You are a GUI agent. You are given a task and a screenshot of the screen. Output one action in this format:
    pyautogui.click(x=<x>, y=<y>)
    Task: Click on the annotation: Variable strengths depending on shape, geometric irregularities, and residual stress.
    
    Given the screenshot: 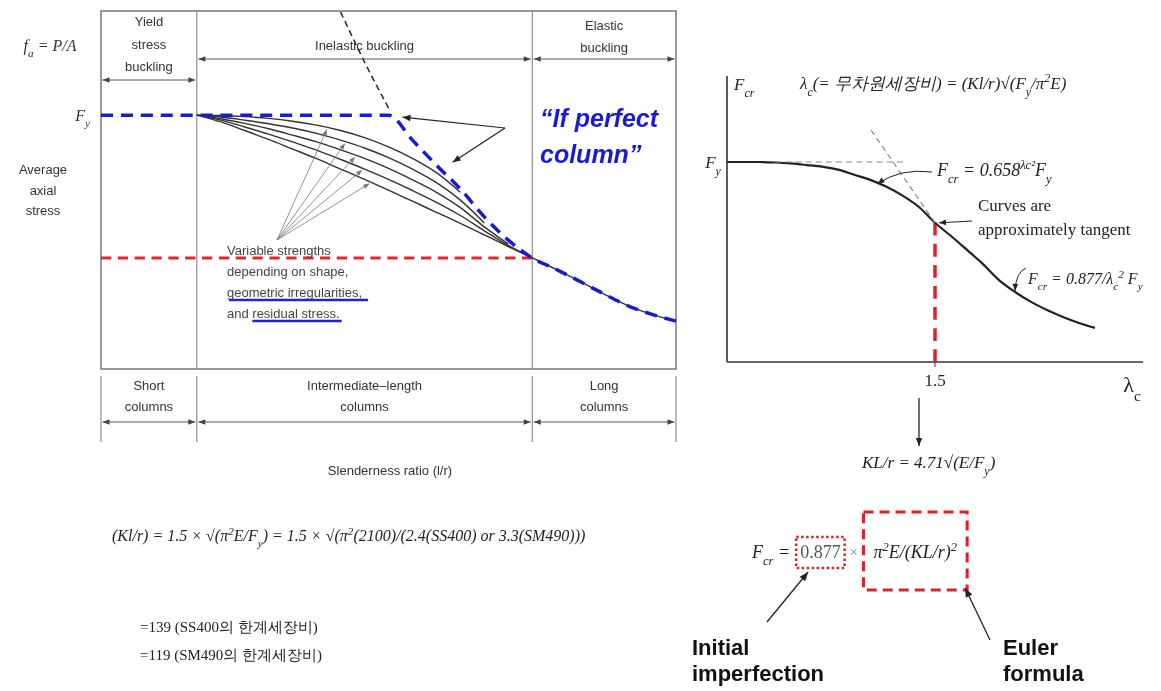 What is the action you would take?
    pyautogui.click(x=295, y=281)
    